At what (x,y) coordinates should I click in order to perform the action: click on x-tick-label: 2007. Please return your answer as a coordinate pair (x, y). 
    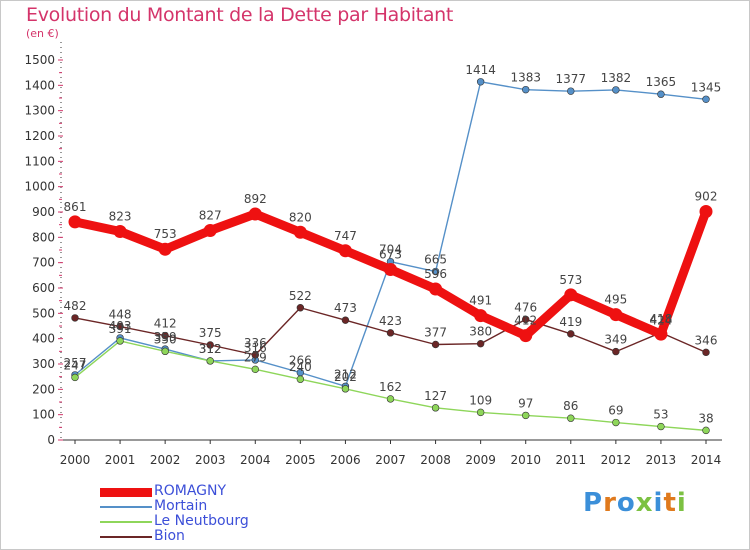
    Looking at the image, I should click on (390, 460).